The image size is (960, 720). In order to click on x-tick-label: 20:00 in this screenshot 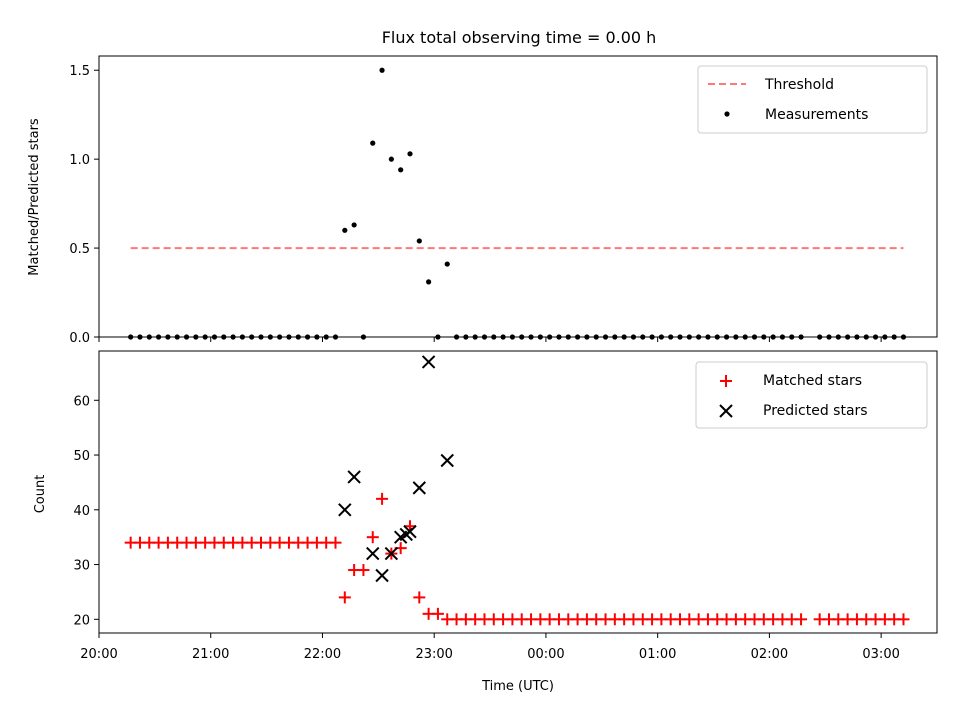, I will do `click(98, 654)`.